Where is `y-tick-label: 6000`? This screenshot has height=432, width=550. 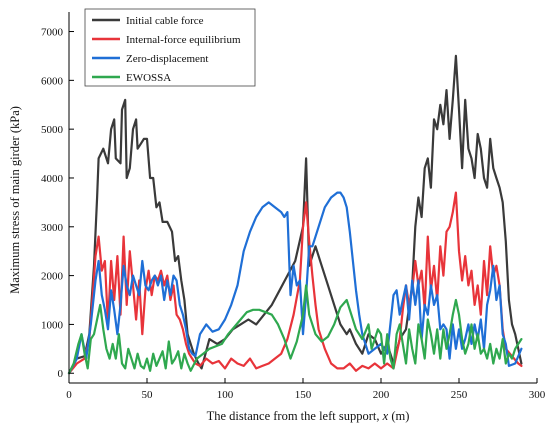 y-tick-label: 6000 is located at coordinates (52, 81).